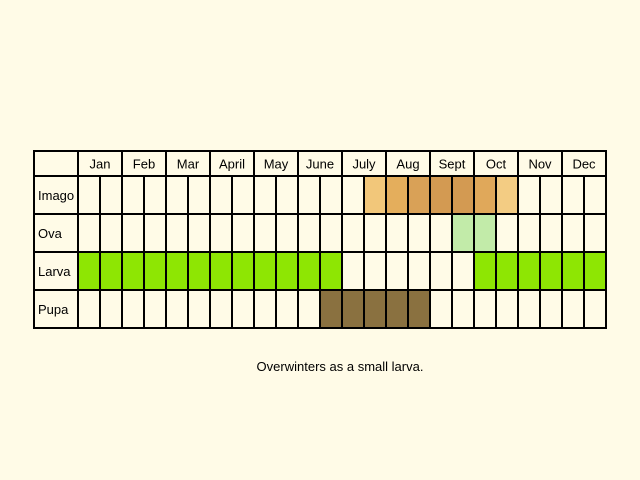  What do you see at coordinates (100, 164) in the screenshot?
I see `month-label: Jan` at bounding box center [100, 164].